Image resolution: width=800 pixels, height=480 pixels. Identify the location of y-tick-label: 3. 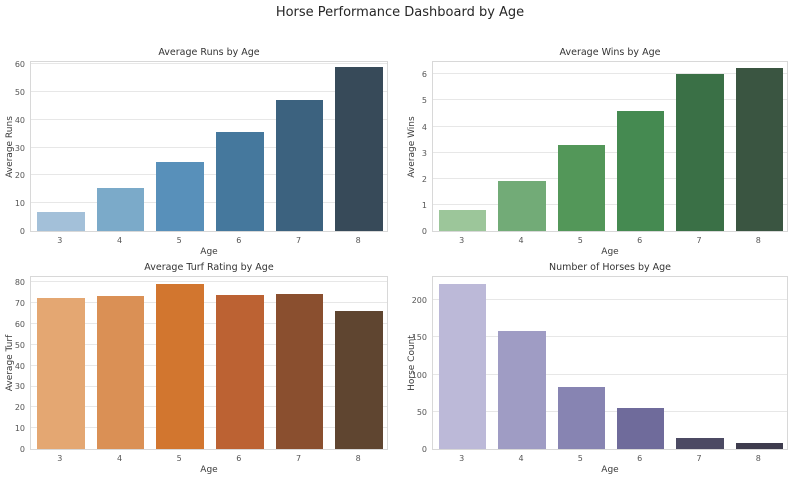
(424, 153).